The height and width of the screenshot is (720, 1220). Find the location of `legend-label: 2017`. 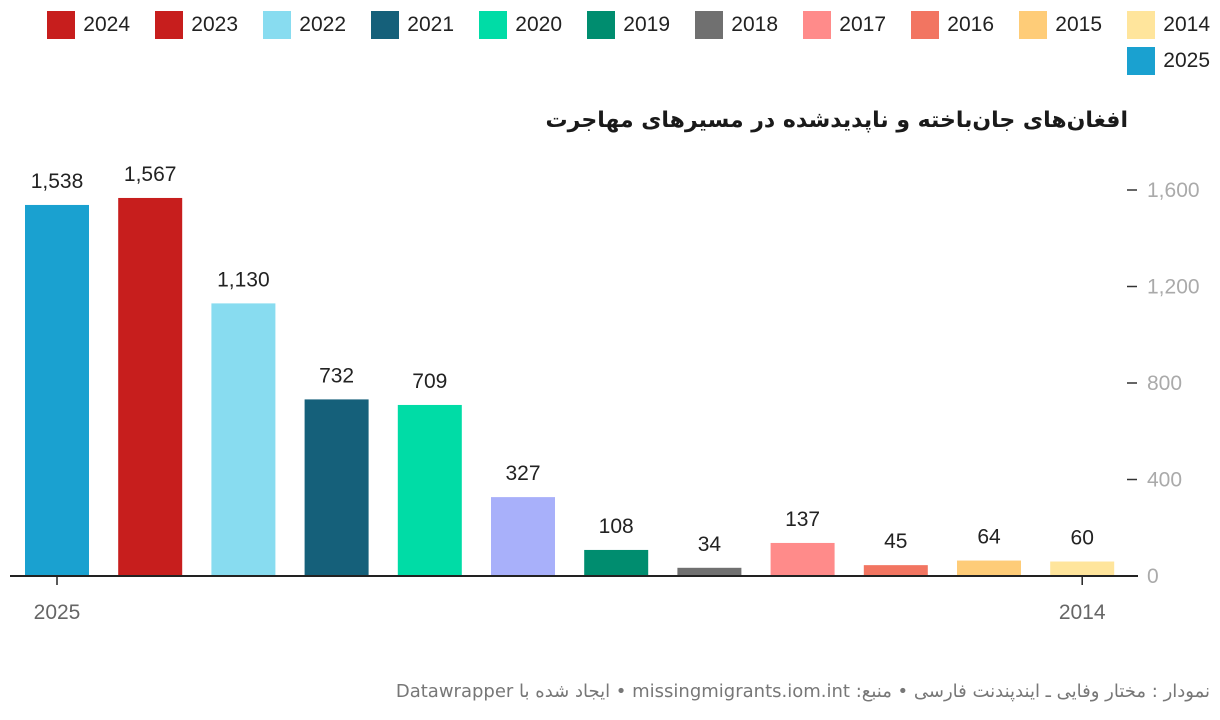

legend-label: 2017 is located at coordinates (862, 24).